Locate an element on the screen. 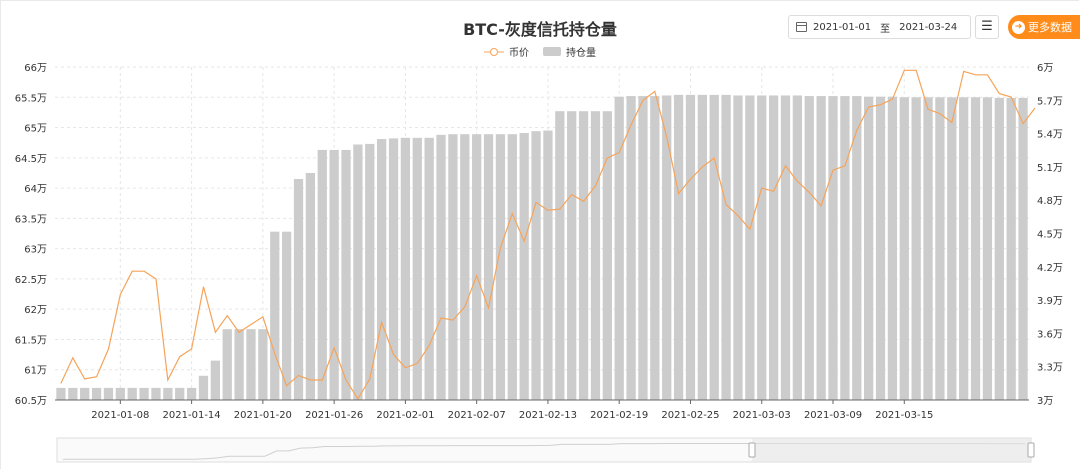  x-tick-label: 2021-02-07 is located at coordinates (477, 415).